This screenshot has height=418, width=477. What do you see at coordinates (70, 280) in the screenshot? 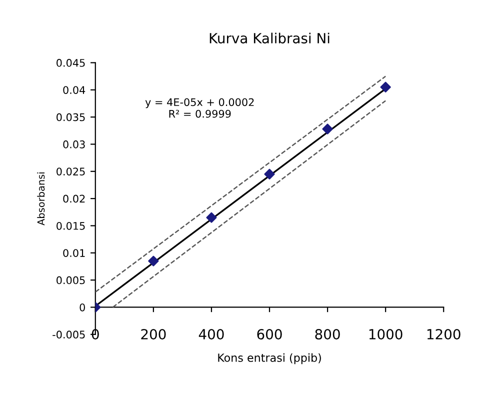
I see `y-tick-label: 0.005` at bounding box center [70, 280].